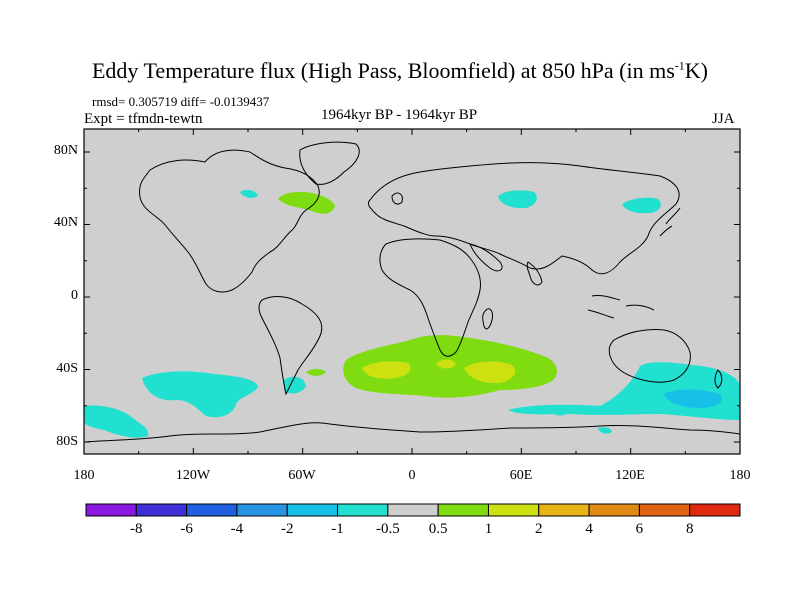 This screenshot has width=800, height=600. Describe the element at coordinates (329, 163) in the screenshot. I see `coast-greenland` at that location.